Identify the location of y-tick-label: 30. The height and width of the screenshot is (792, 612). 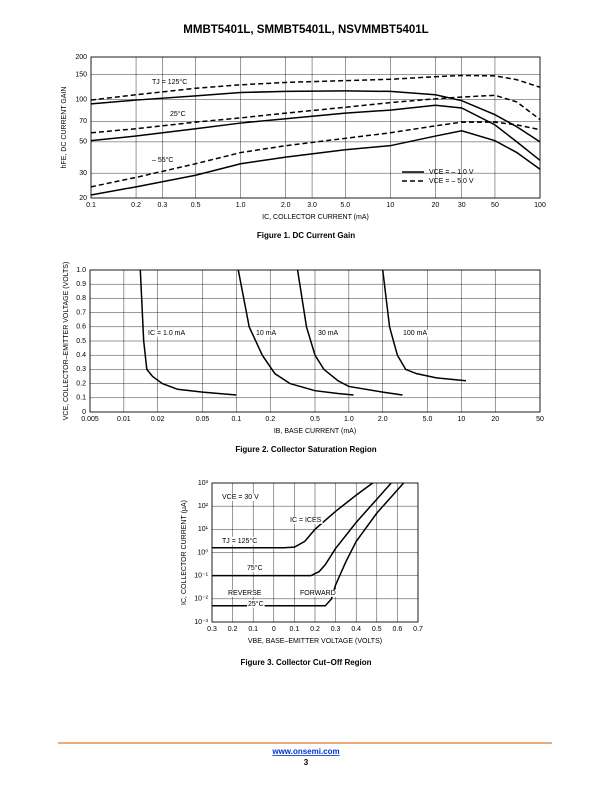
(83, 173).